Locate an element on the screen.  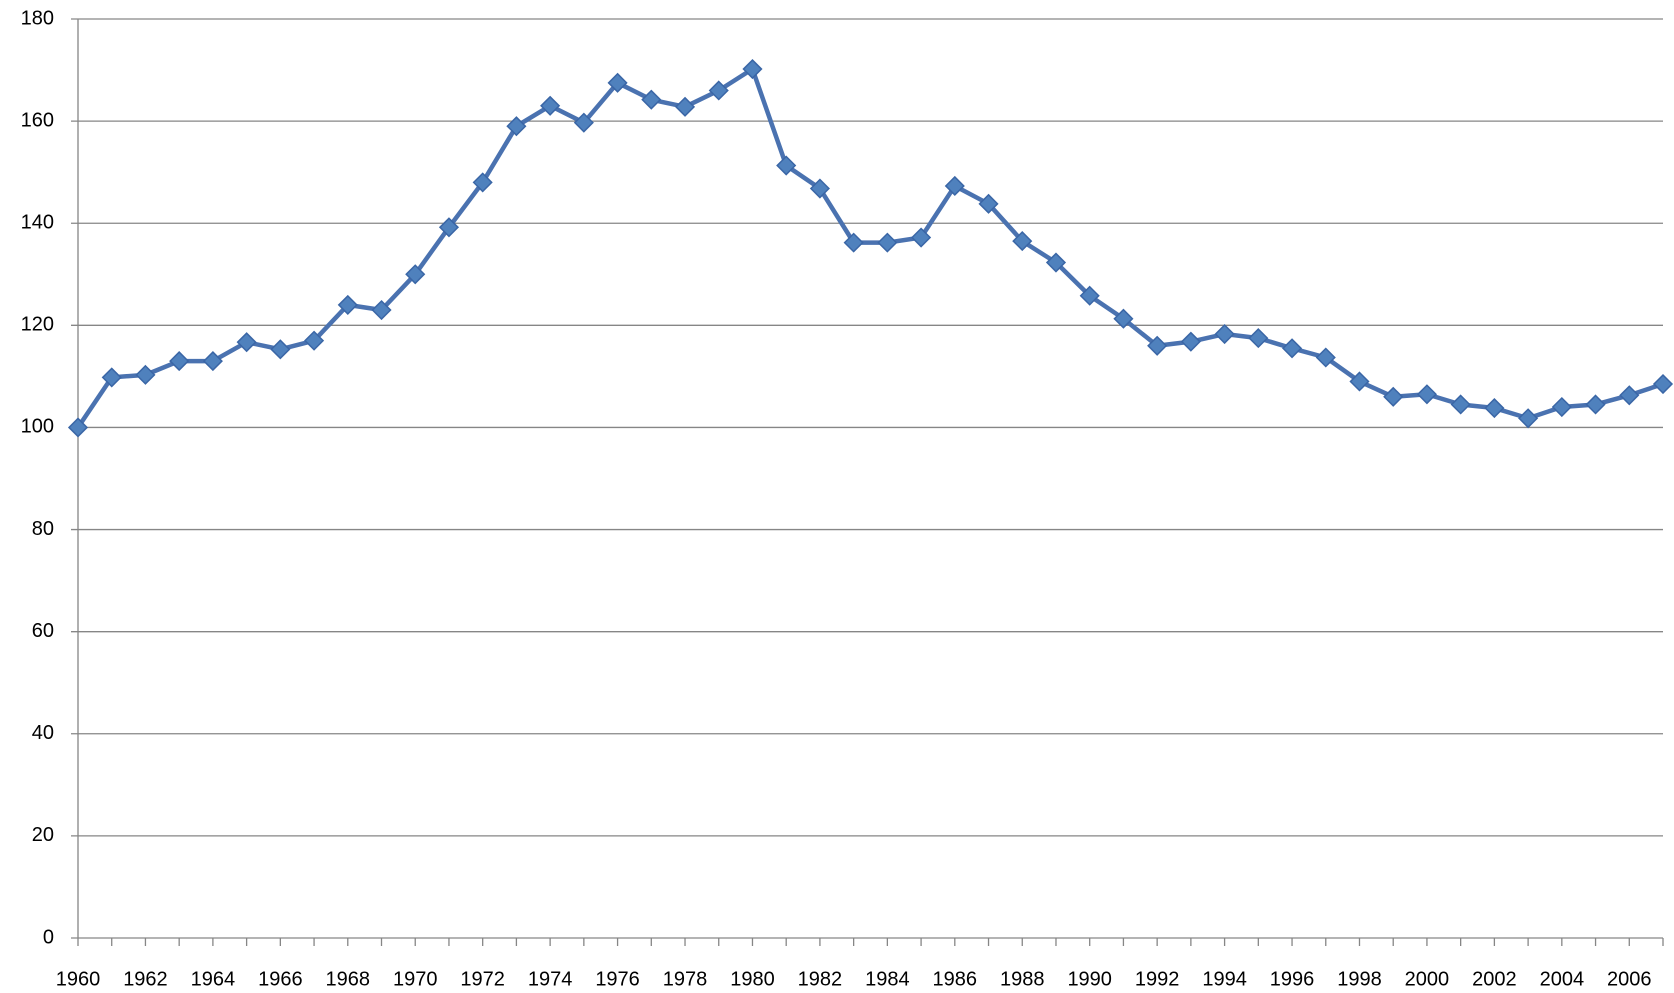
x-tick-label: 1970 is located at coordinates (415, 979).